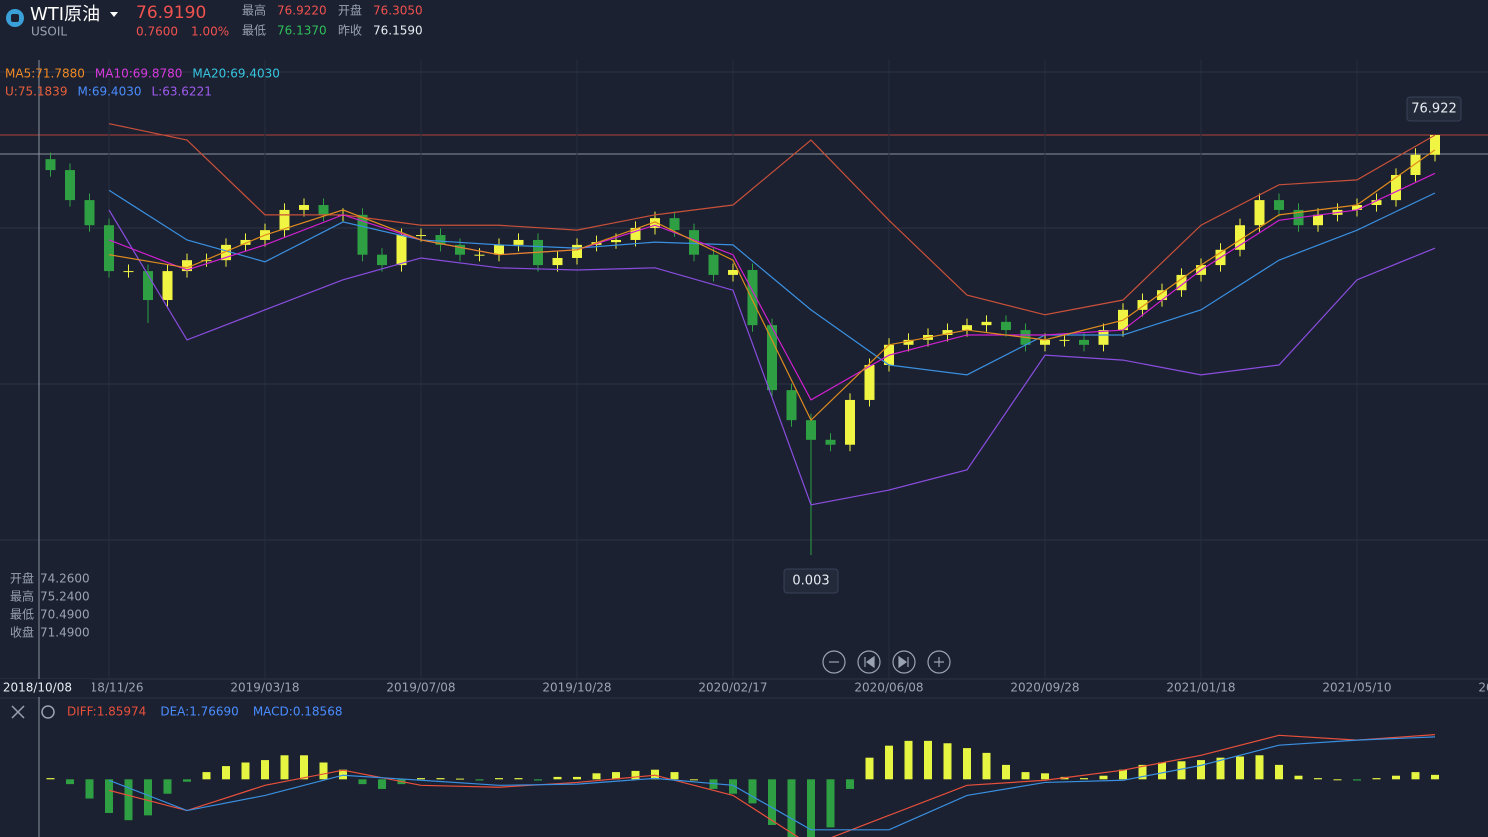 This screenshot has width=1488, height=837. Describe the element at coordinates (904, 662) in the screenshot. I see `scroll-end` at that location.